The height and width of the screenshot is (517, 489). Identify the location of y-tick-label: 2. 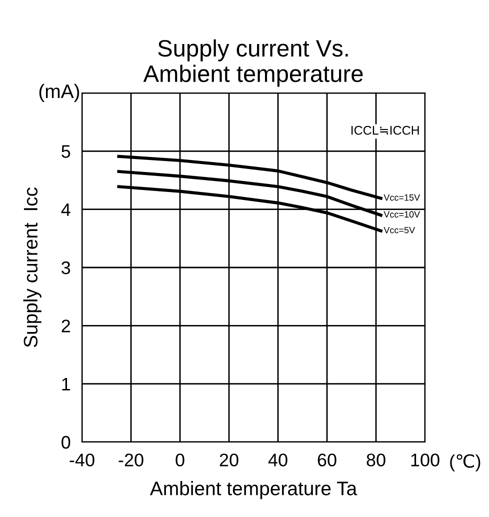
(66, 326).